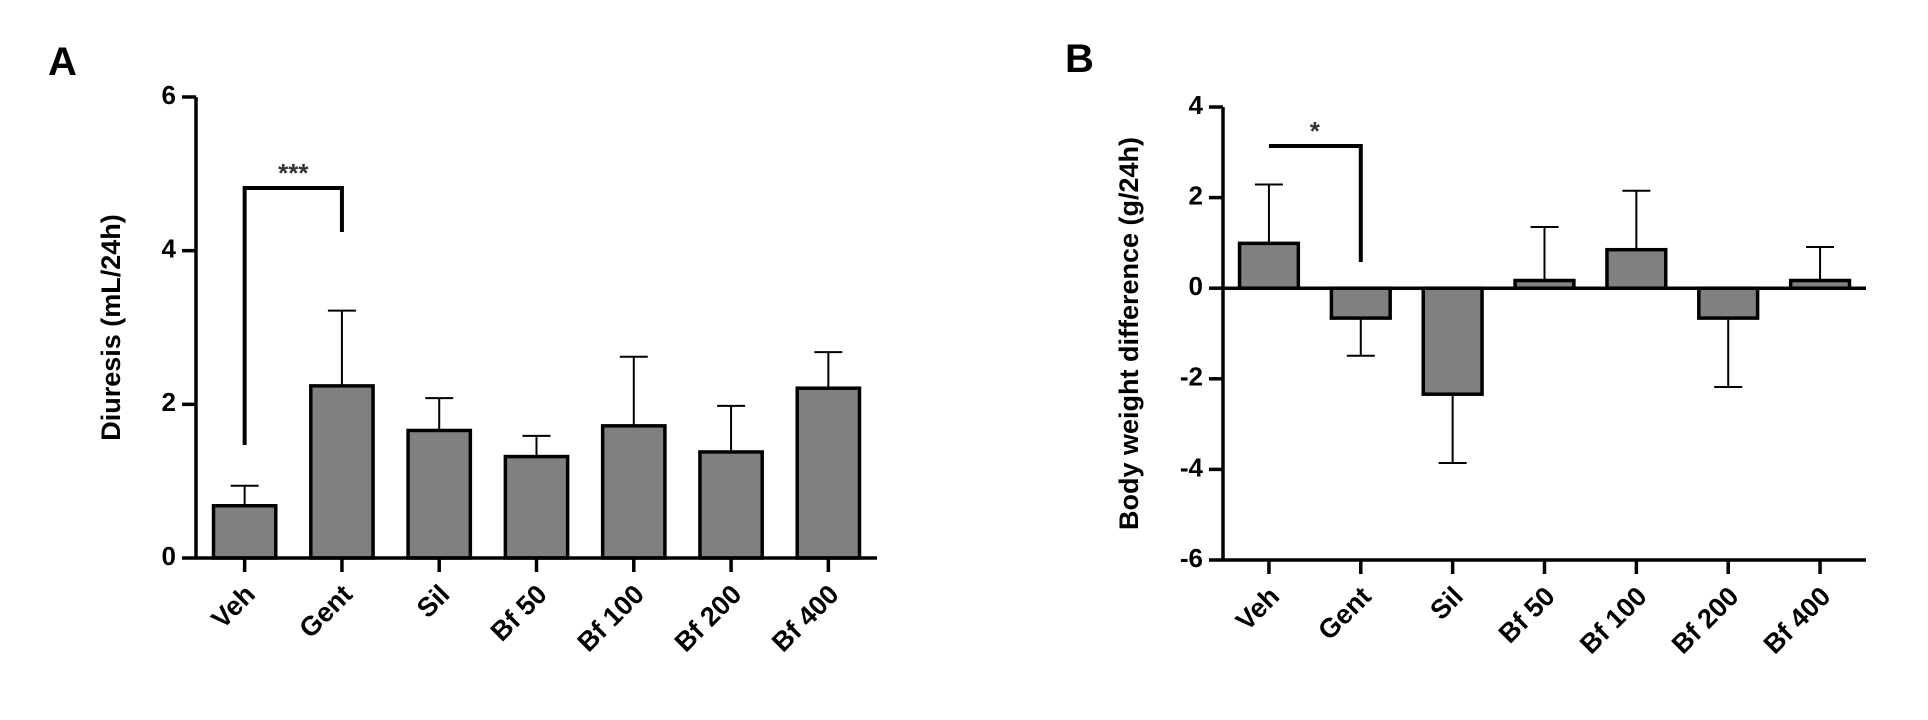 Image resolution: width=1928 pixels, height=720 pixels. I want to click on y-tick-label: 6, so click(169, 95).